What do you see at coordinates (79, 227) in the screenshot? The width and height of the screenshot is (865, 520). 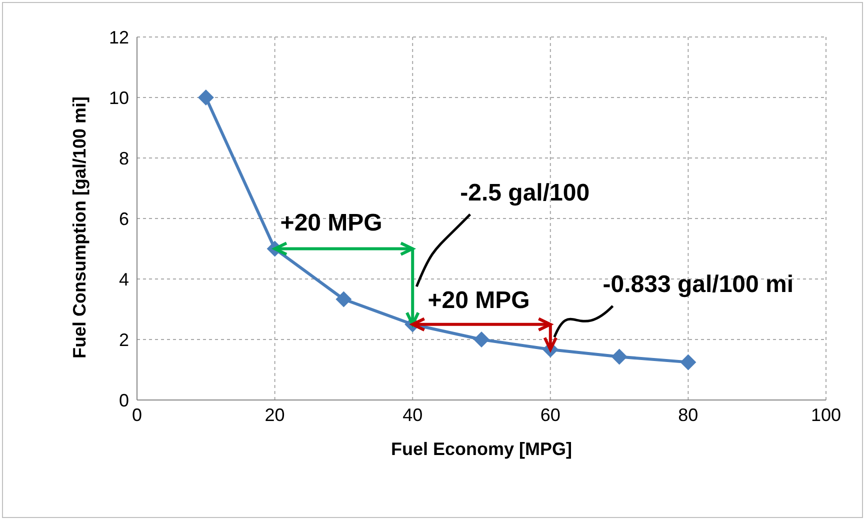 I see `y-axis-title: Fuel Consumption [gal/100 mi]` at bounding box center [79, 227].